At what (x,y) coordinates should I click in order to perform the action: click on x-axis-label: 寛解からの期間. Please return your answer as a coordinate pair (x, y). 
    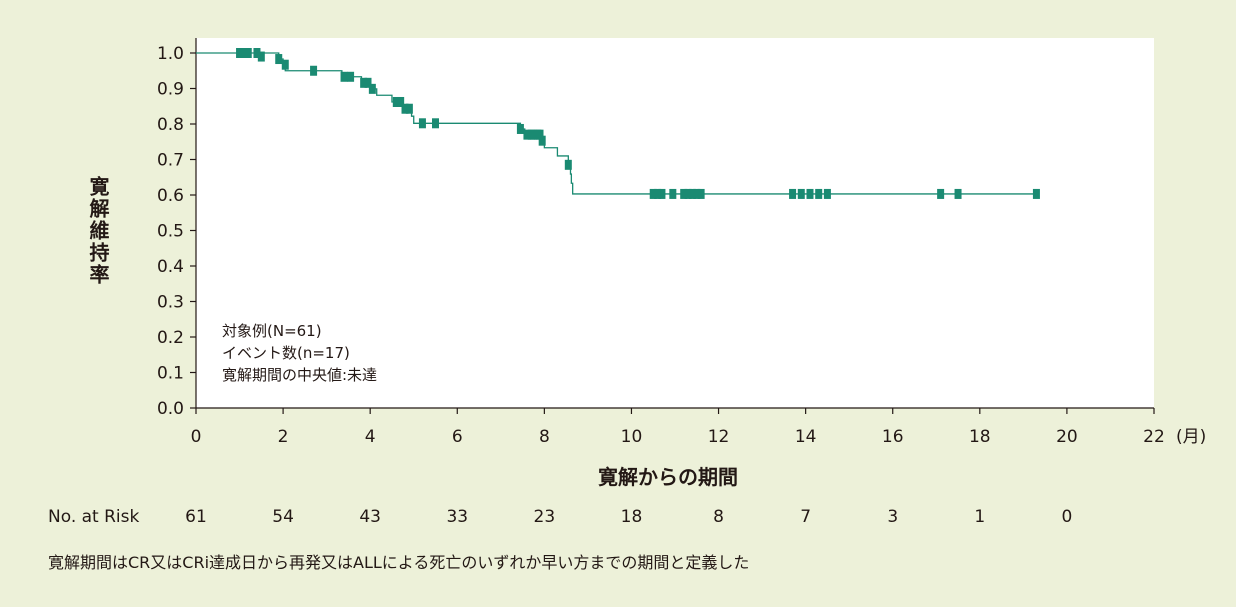
    Looking at the image, I should click on (668, 477).